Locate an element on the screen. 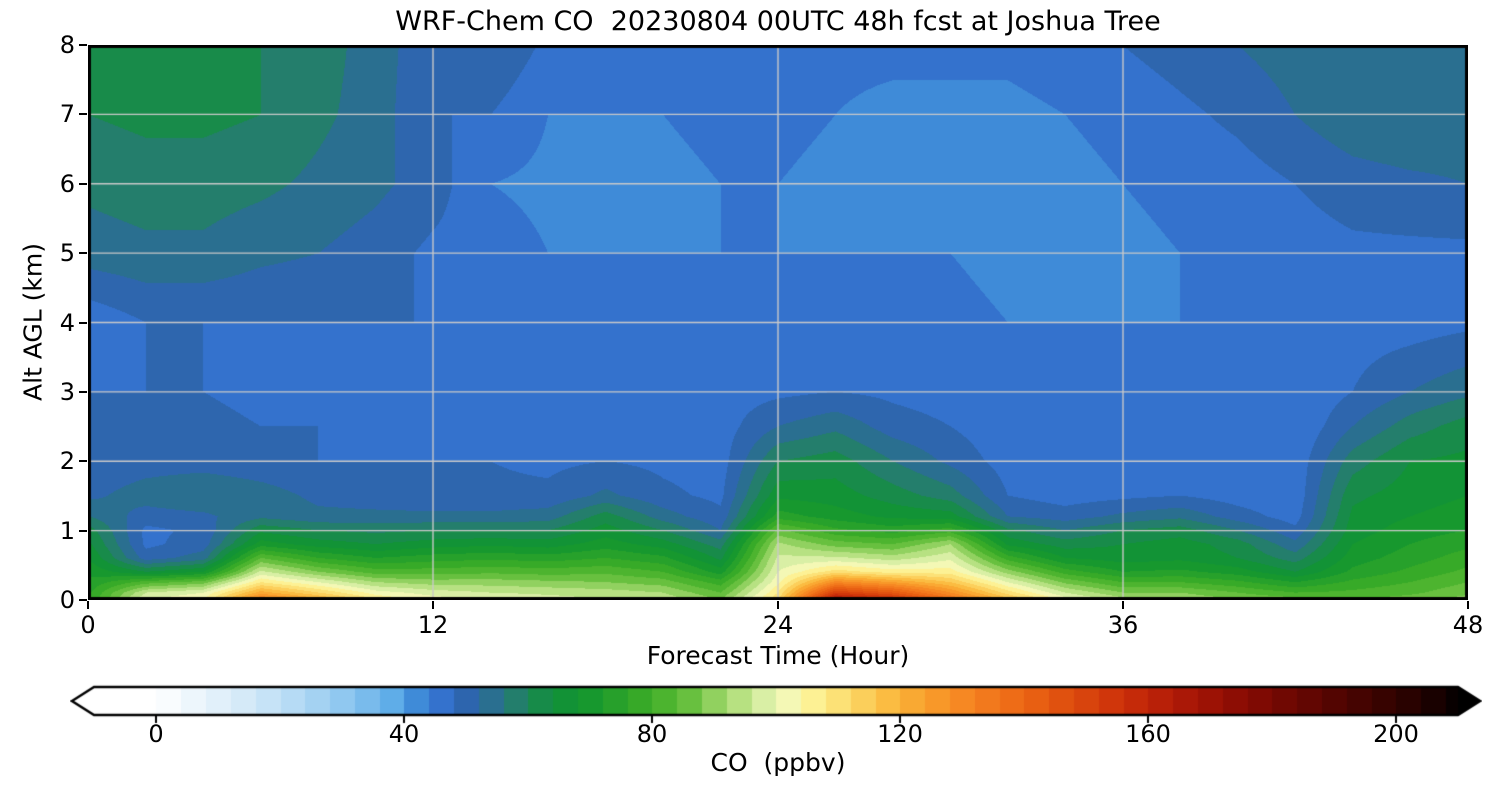 The image size is (1500, 800). y-tick-label: 4 is located at coordinates (67, 322).